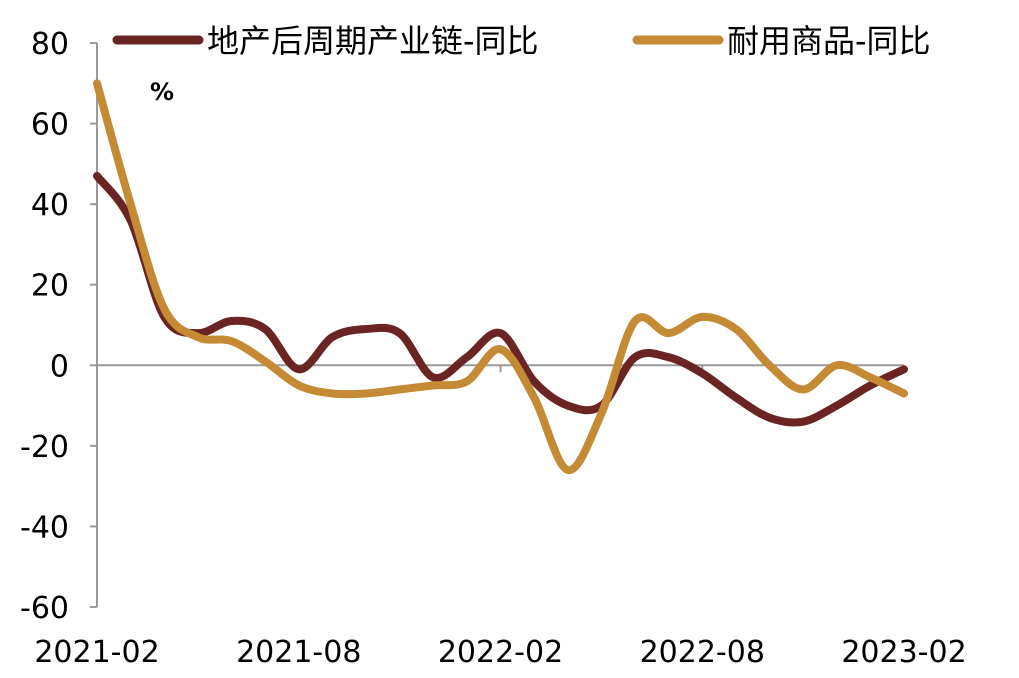 This screenshot has width=1019, height=678. Describe the element at coordinates (373, 41) in the screenshot. I see `legend-label-1: 地产后周期产业链-同比` at that location.